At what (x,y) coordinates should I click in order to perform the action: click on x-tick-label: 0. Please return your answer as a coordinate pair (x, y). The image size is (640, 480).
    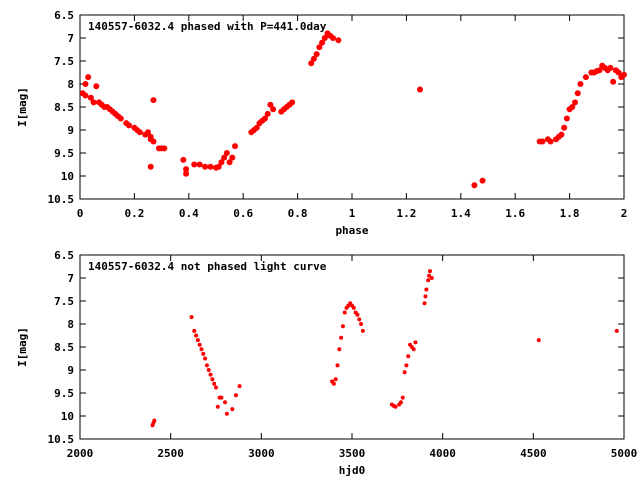
    Looking at the image, I should click on (80, 213).